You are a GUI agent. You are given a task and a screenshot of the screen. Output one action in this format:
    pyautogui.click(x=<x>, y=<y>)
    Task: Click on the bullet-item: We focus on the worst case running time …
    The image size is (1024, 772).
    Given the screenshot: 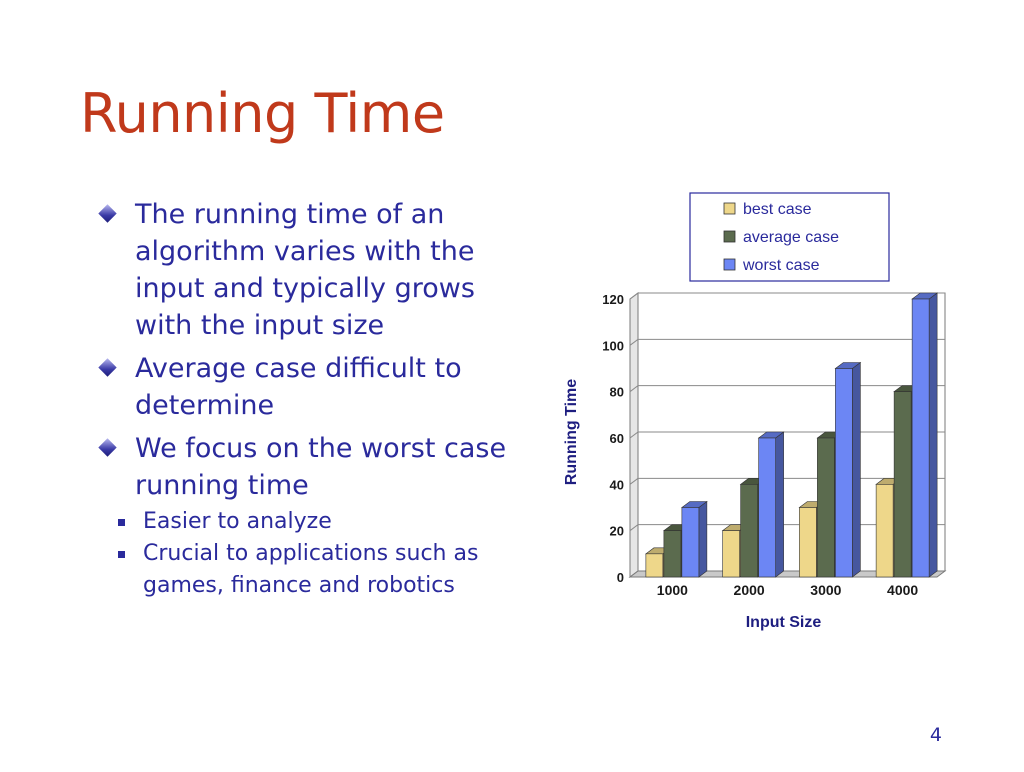 What is the action you would take?
    pyautogui.click(x=318, y=516)
    